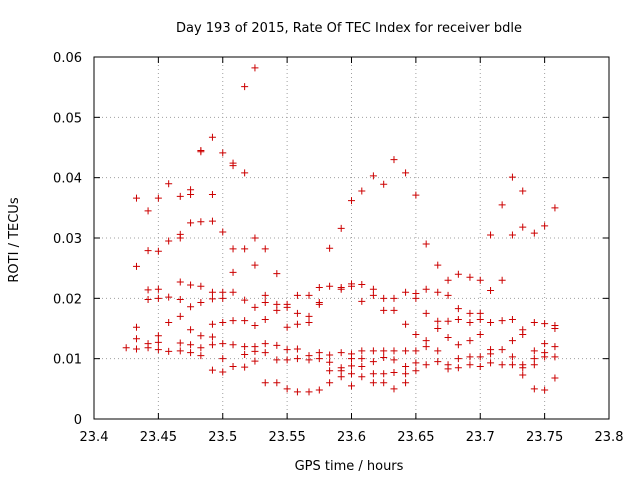 This screenshot has height=480, width=640. I want to click on x-axis-label: GPS time / hours, so click(349, 466).